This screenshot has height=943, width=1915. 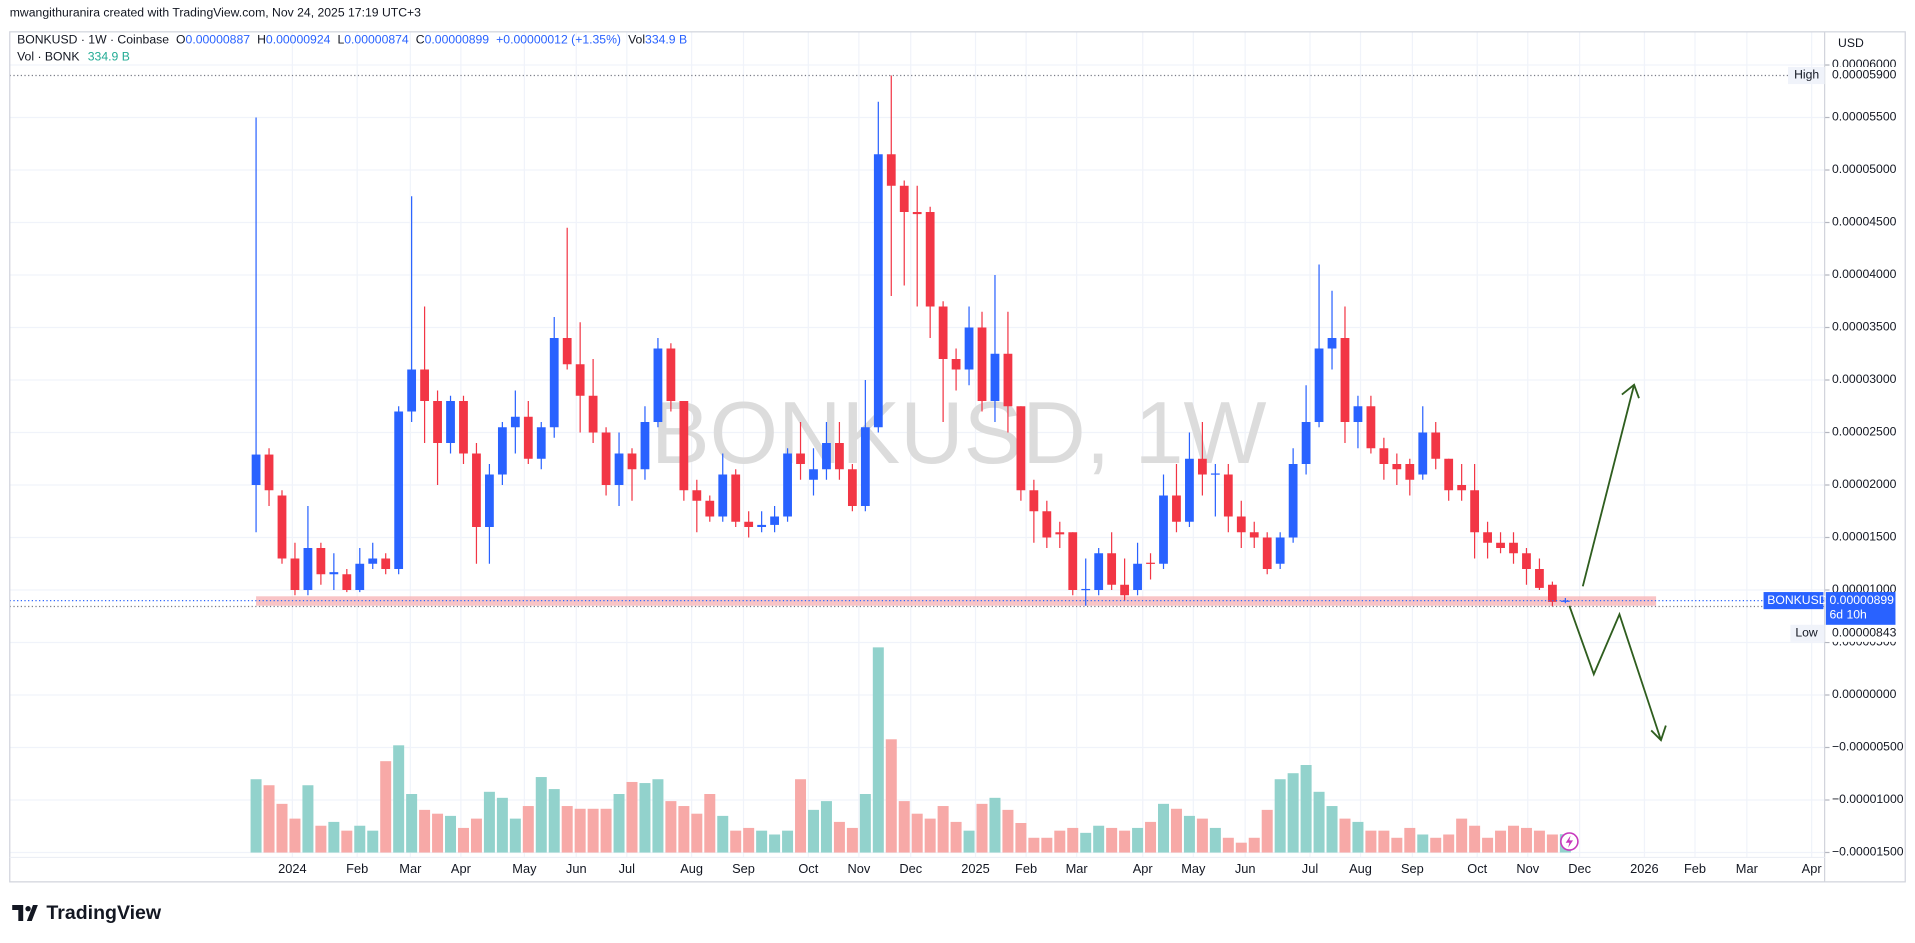 What do you see at coordinates (298, 40) in the screenshot?
I see `legend-value: 0.00000924` at bounding box center [298, 40].